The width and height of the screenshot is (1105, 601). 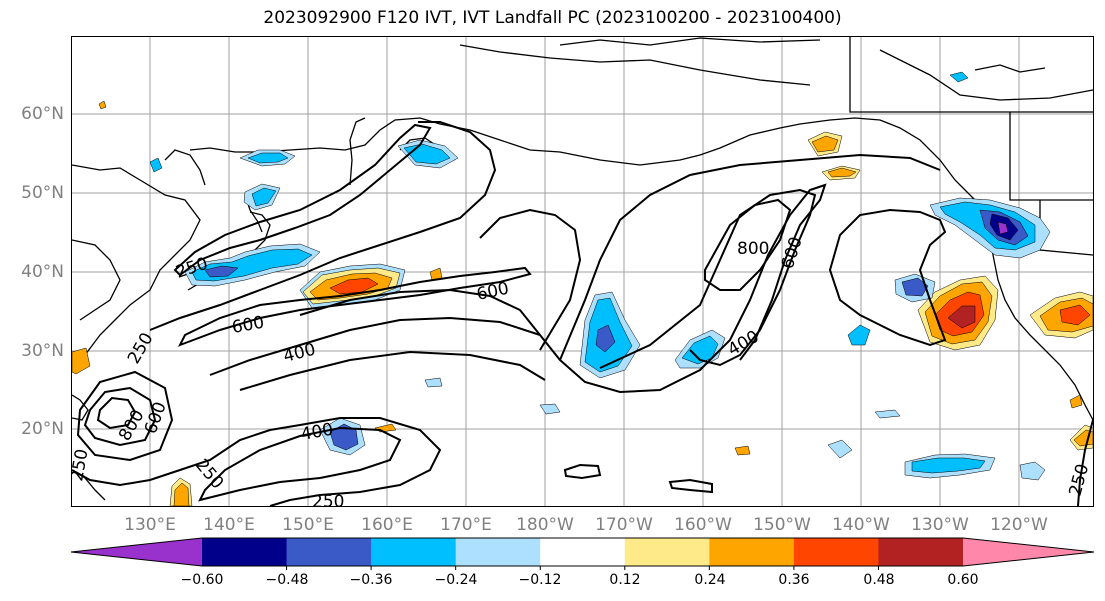 What do you see at coordinates (42, 114) in the screenshot?
I see `lat-label-60n: 60°N` at bounding box center [42, 114].